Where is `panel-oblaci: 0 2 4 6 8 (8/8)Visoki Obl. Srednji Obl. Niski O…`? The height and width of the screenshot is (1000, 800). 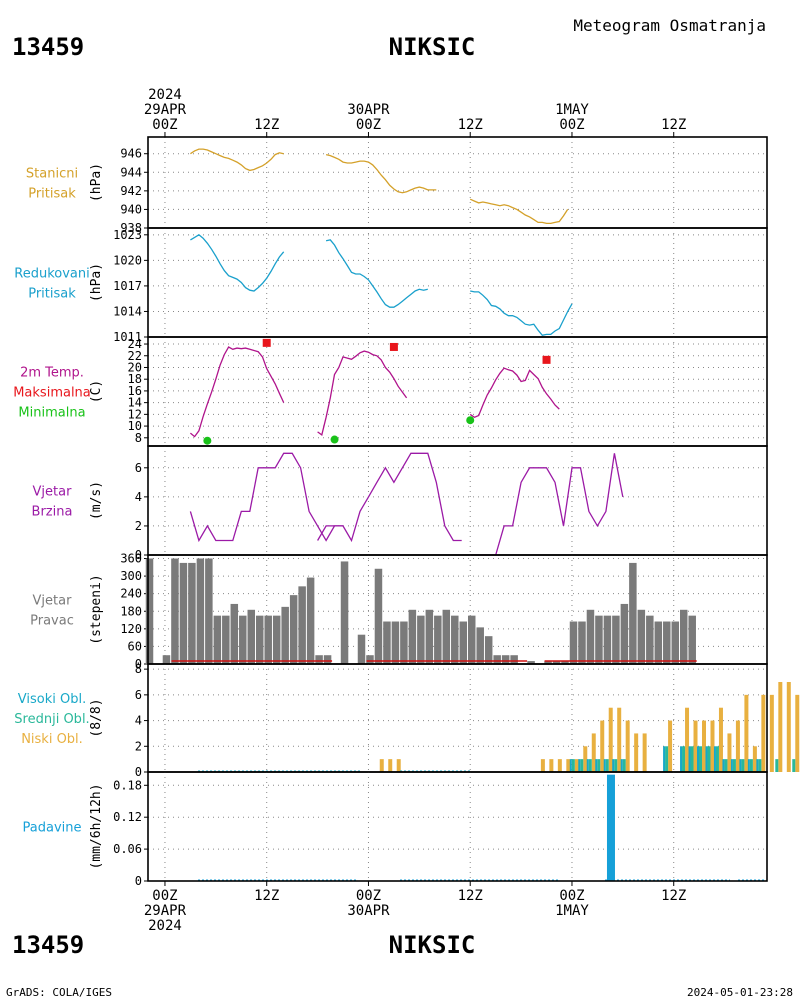 panel-oblaci: 0 2 4 6 8 (8/8)Visoki Obl. Srednji Obl. Niski O… is located at coordinates (407, 720).